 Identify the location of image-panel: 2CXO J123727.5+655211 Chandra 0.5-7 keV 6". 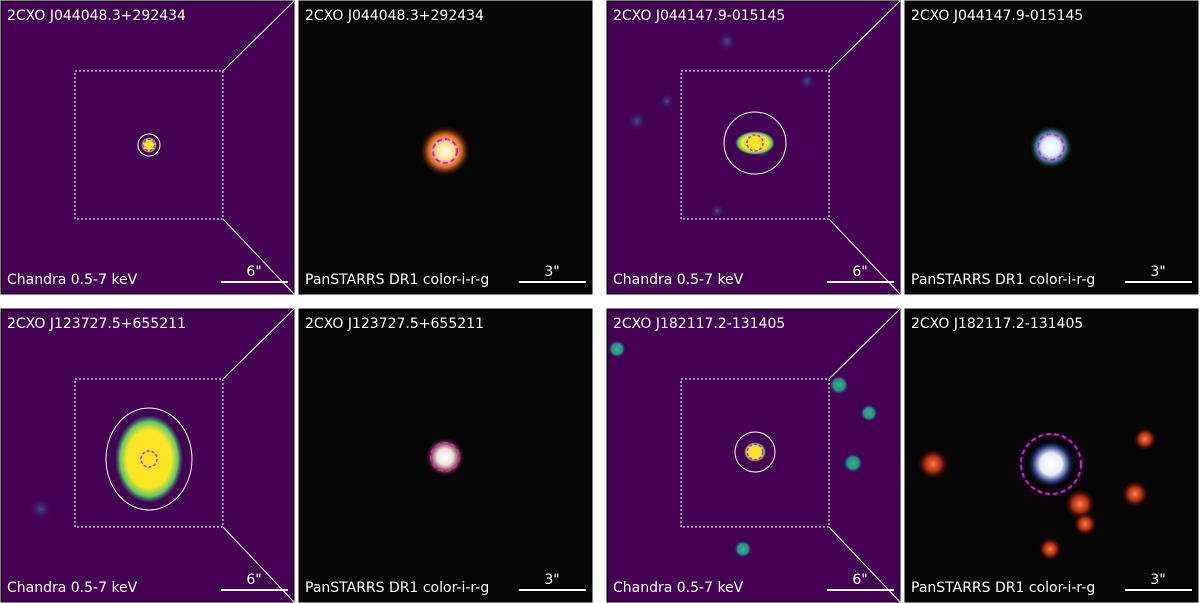
(147, 455).